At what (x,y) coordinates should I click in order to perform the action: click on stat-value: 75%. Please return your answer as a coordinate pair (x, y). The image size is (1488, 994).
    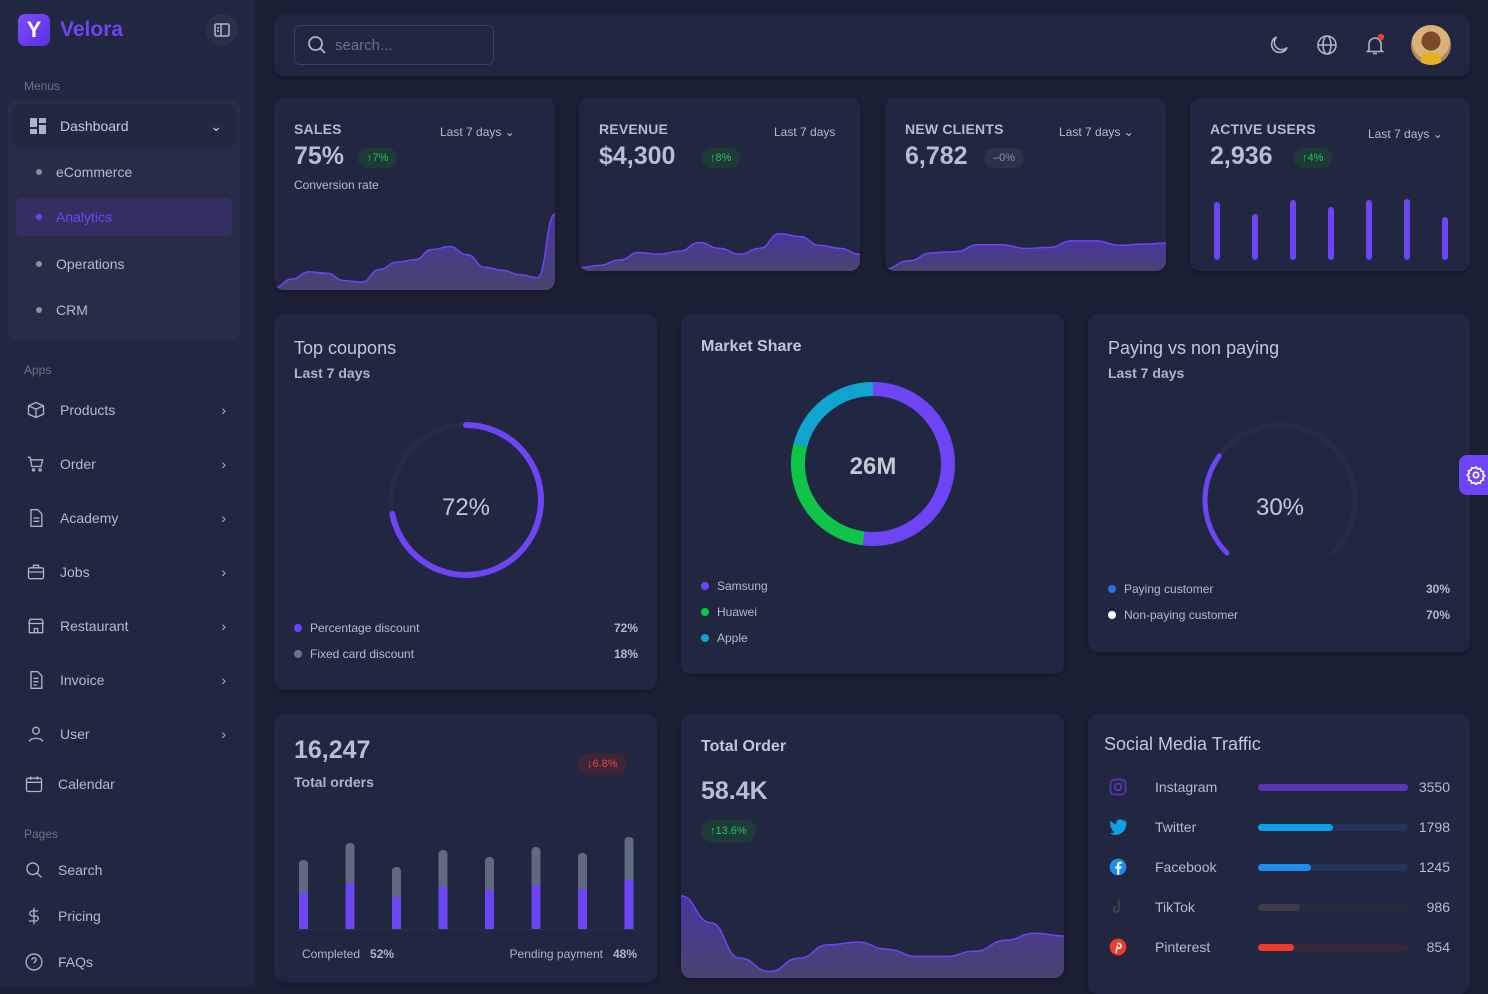
    Looking at the image, I should click on (319, 156).